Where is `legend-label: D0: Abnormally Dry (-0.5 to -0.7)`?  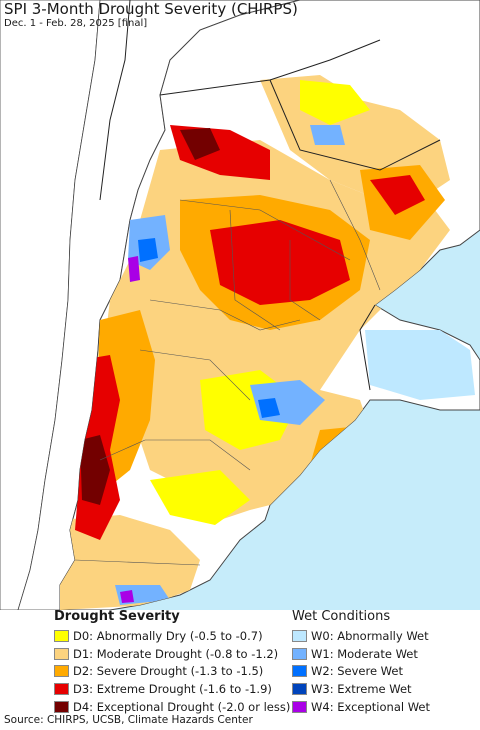 legend-label: D0: Abnormally Dry (-0.5 to -0.7) is located at coordinates (168, 635).